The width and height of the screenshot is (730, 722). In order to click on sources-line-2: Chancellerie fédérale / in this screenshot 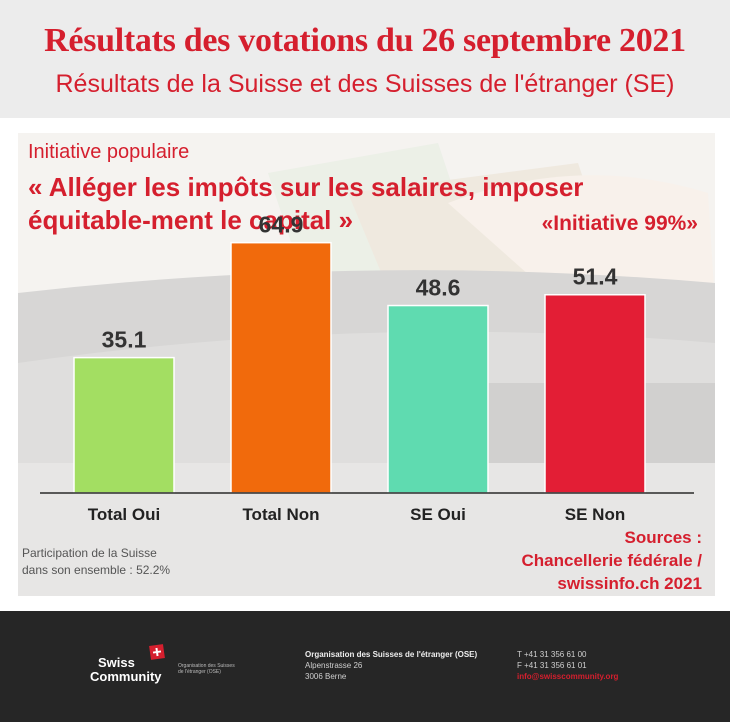, I will do `click(611, 560)`.